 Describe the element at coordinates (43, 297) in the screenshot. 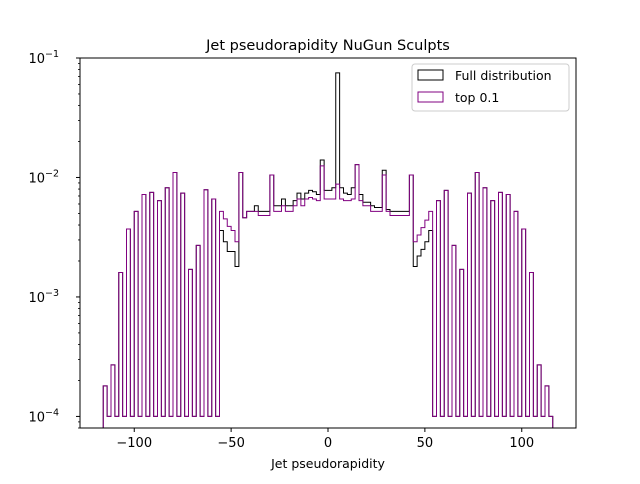

I see `y-tick-label: 10⁻³` at that location.